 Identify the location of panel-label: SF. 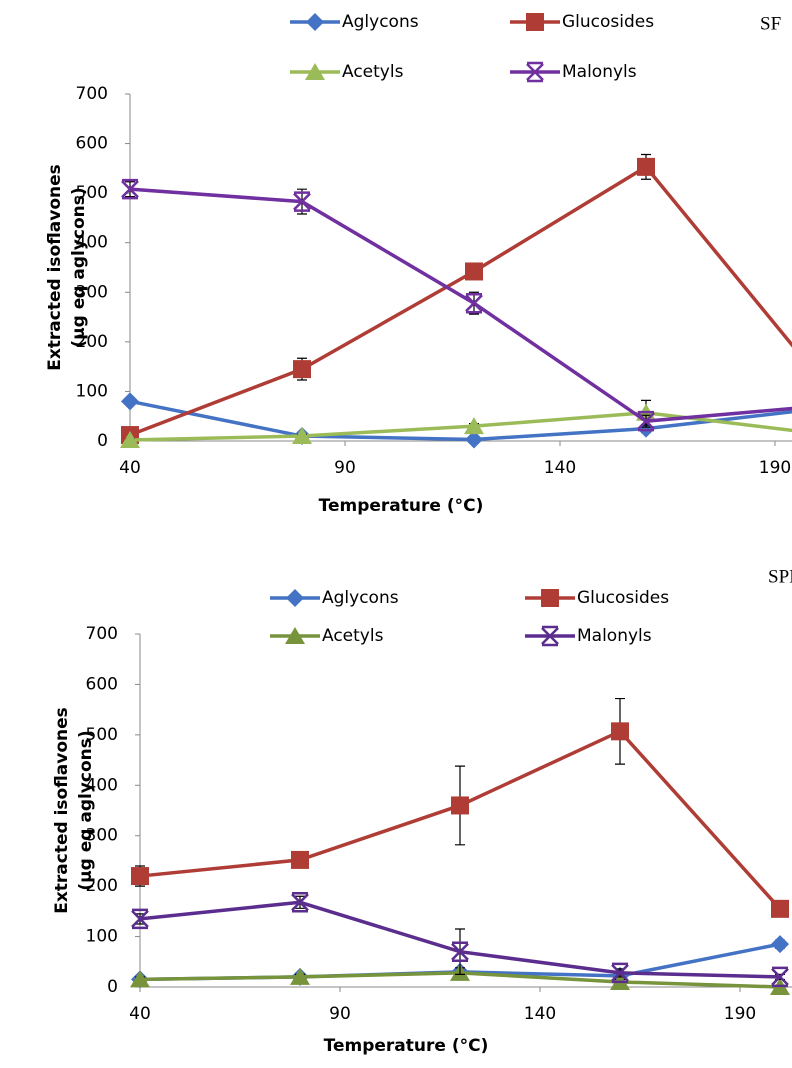
(770, 23).